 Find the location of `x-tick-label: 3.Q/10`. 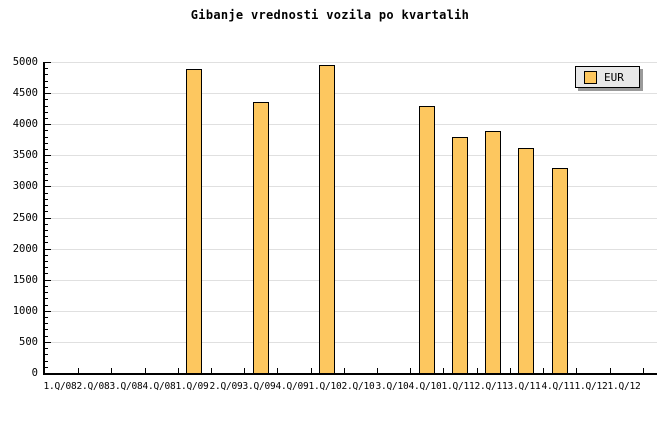

x-tick-label: 3.Q/10 is located at coordinates (392, 386).